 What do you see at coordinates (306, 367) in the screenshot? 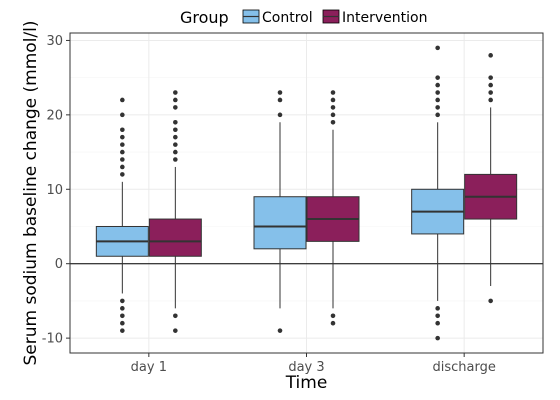
I see `x-tick-label: day 3` at bounding box center [306, 367].